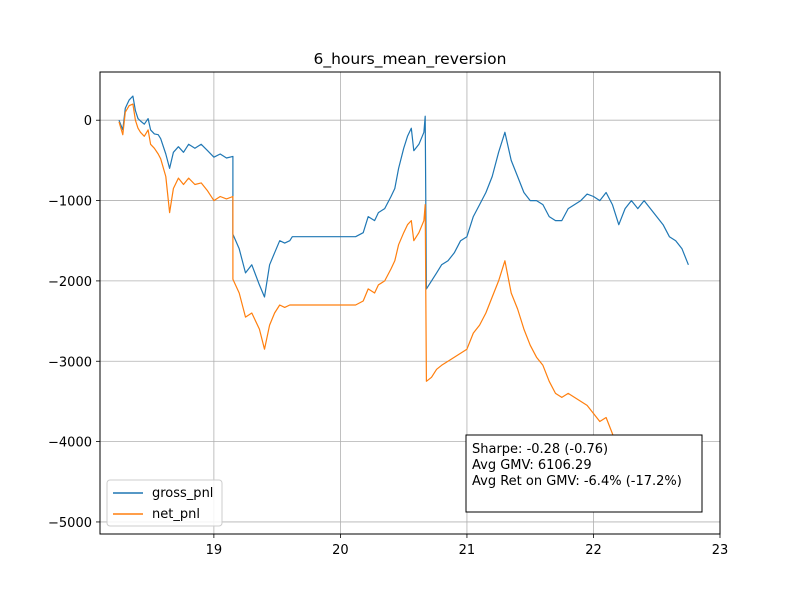 This screenshot has height=604, width=800. I want to click on sharpe-text: Sharpe: -0.28 (-0.76), so click(540, 449).